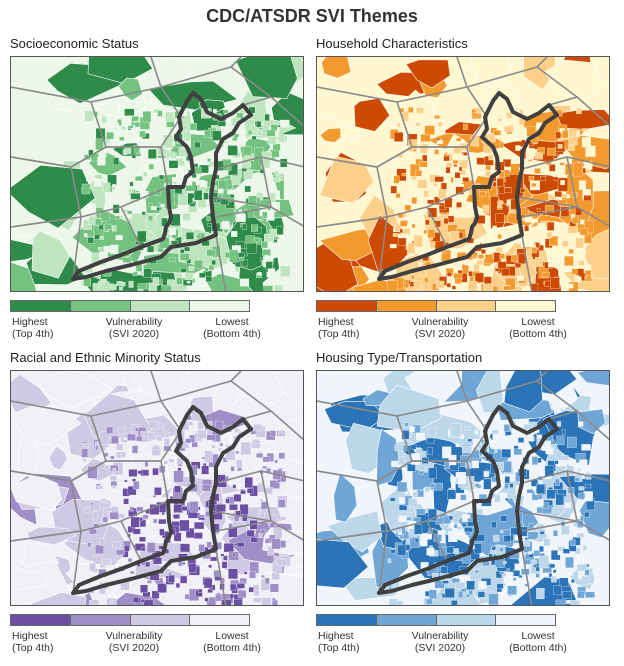 This screenshot has width=624, height=666. Describe the element at coordinates (162, 500) in the screenshot. I see `jurisdiction-outline` at that location.